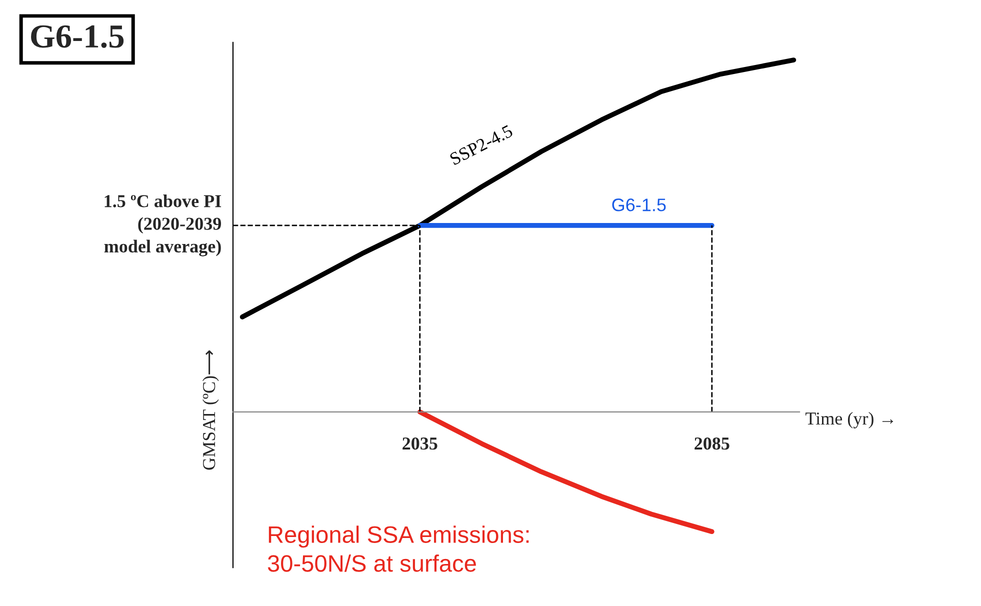 The height and width of the screenshot is (606, 981). I want to click on y-axis-title: GMSAT (ºC)⟶, so click(210, 410).